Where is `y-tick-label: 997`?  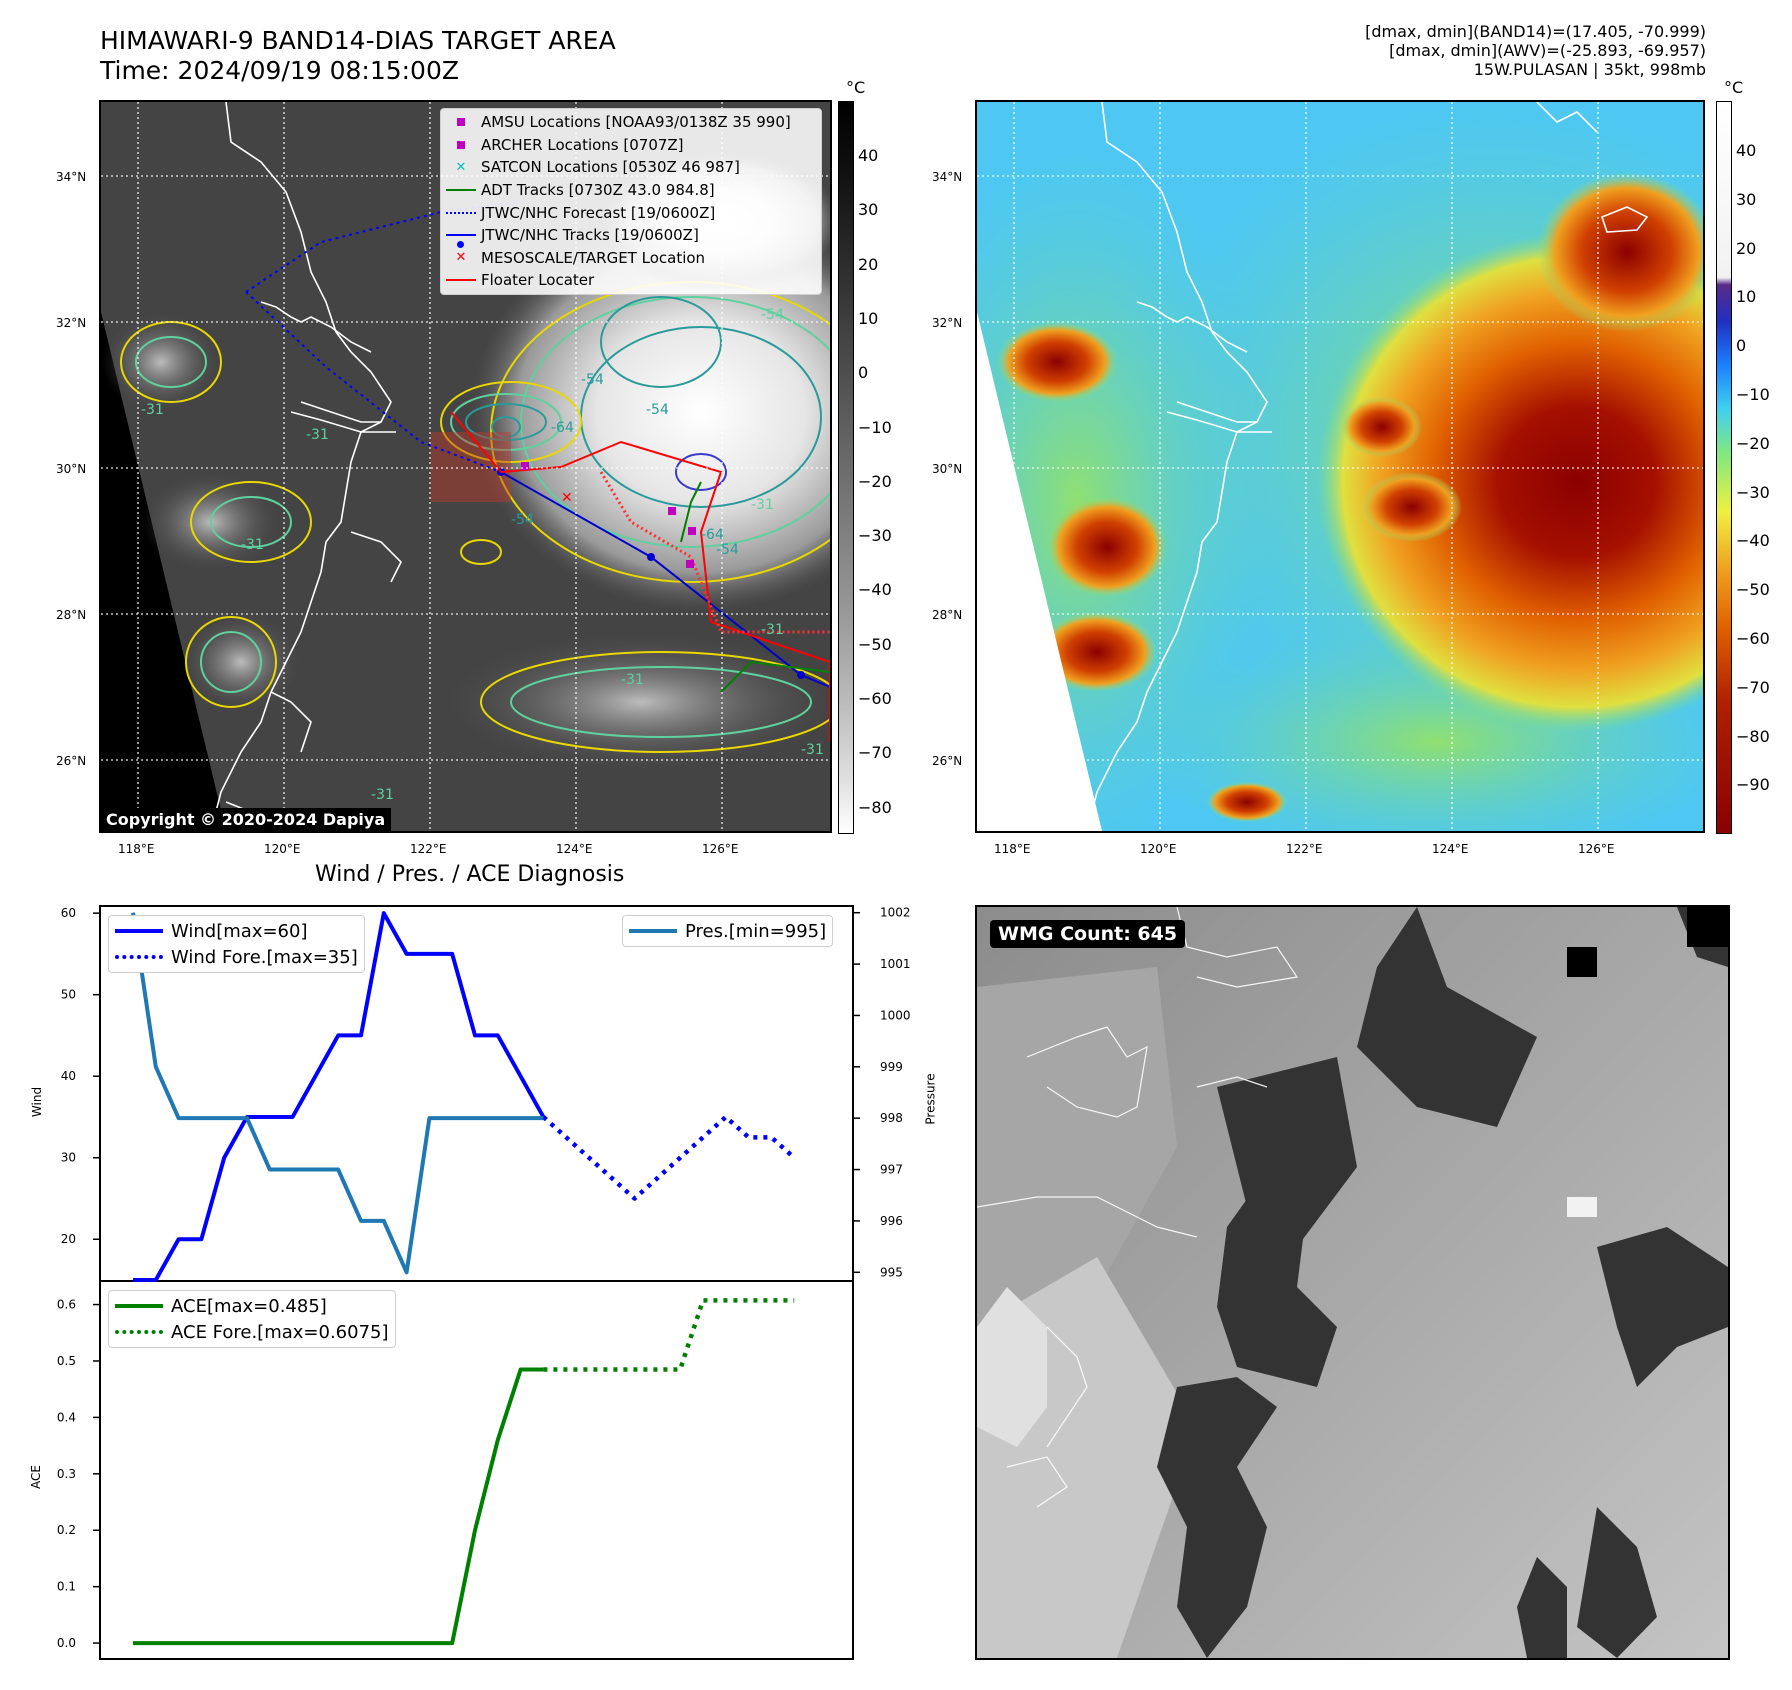
y-tick-label: 997 is located at coordinates (891, 1170).